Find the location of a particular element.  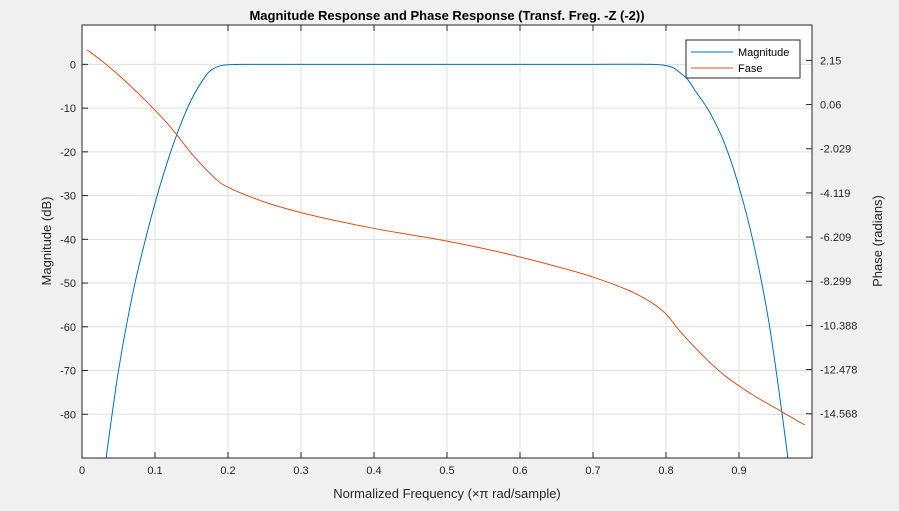

right-y-axis-label: Phase (radians) is located at coordinates (877, 241).